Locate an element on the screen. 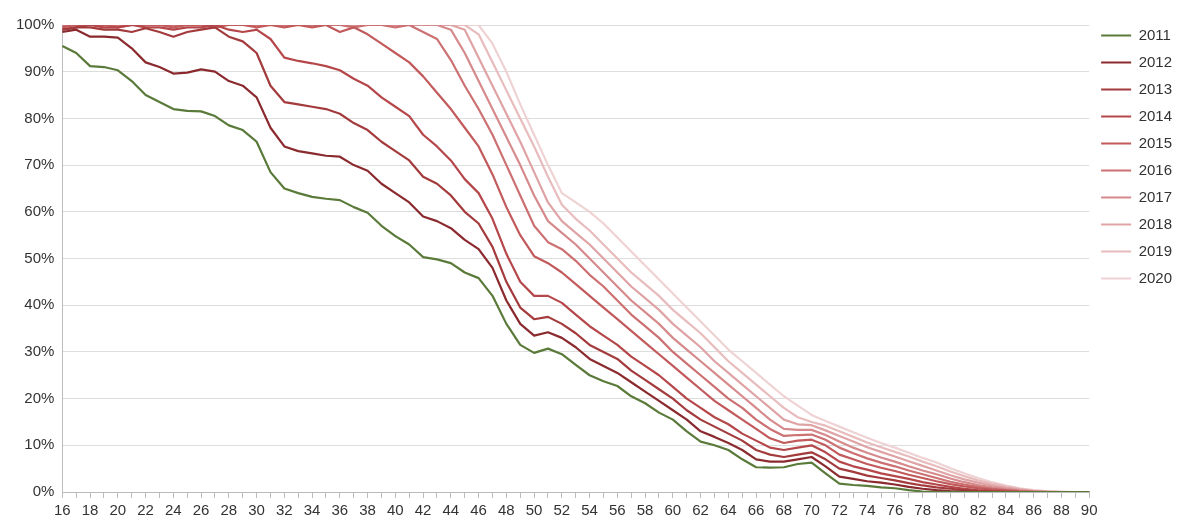 This screenshot has height=532, width=1200. x-tick-label: 22 is located at coordinates (145, 510).